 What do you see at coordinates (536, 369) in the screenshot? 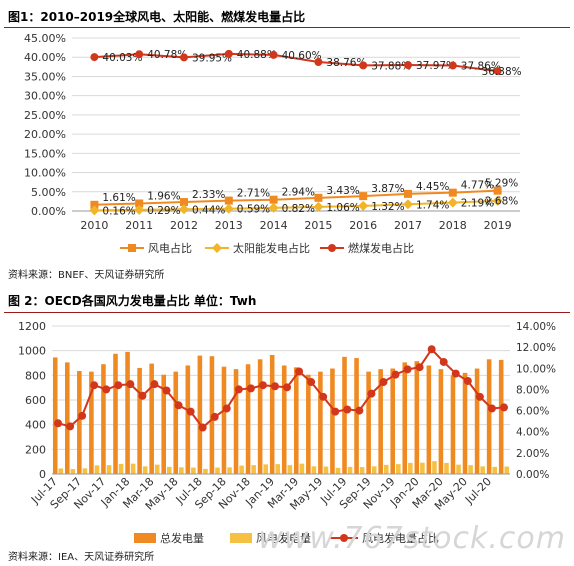
I see `y-right-tick-label: 10.00%` at bounding box center [536, 369].